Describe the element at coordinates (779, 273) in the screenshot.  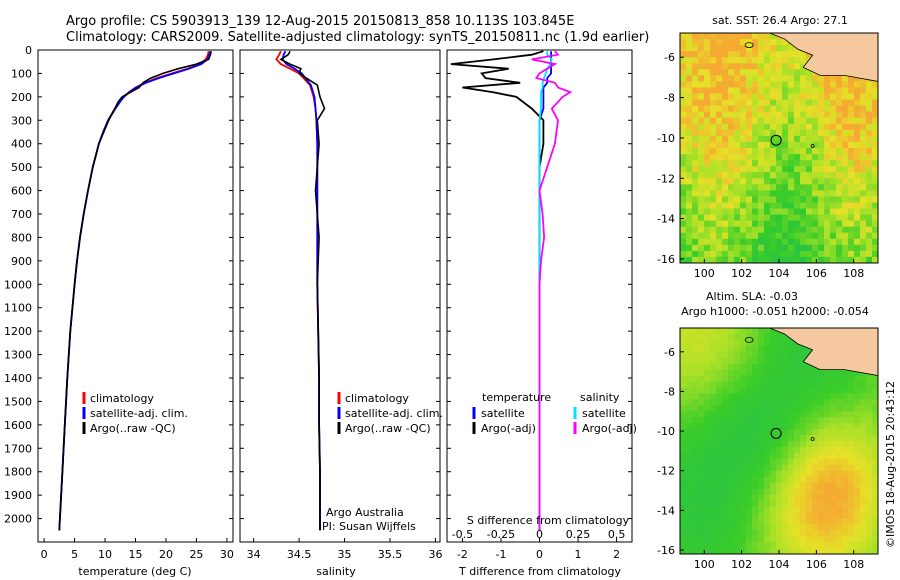
I see `map-xtick-label: 104` at that location.